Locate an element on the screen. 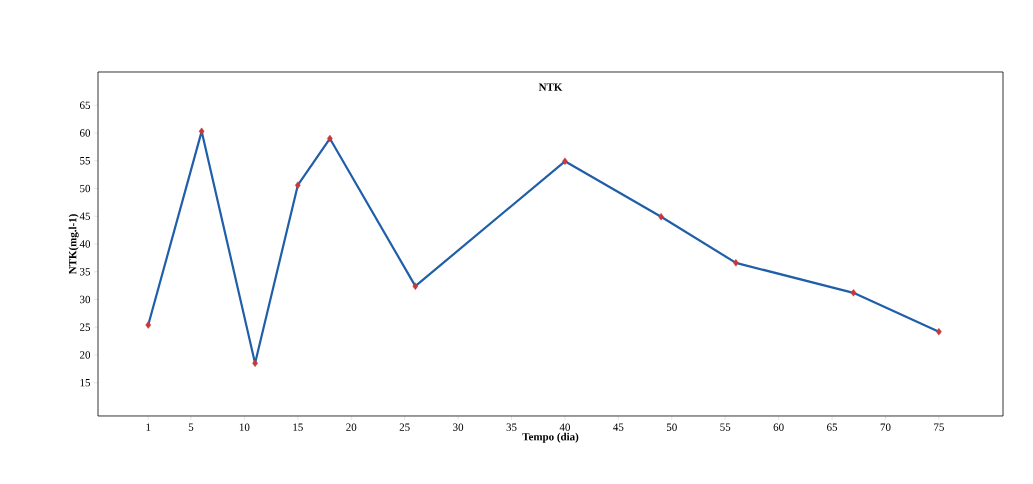 This screenshot has height=484, width=1033. y-tick-label: 65 is located at coordinates (85, 105).